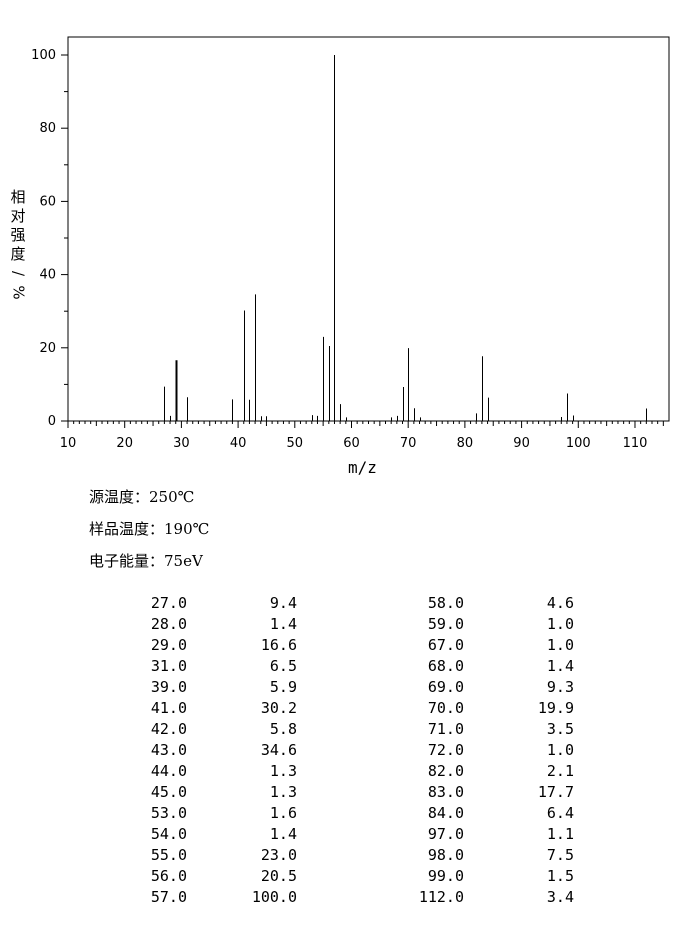 The height and width of the screenshot is (935, 696). Describe the element at coordinates (217, 855) in the screenshot. I see `peak-table-row: 55.0 23.0` at that location.